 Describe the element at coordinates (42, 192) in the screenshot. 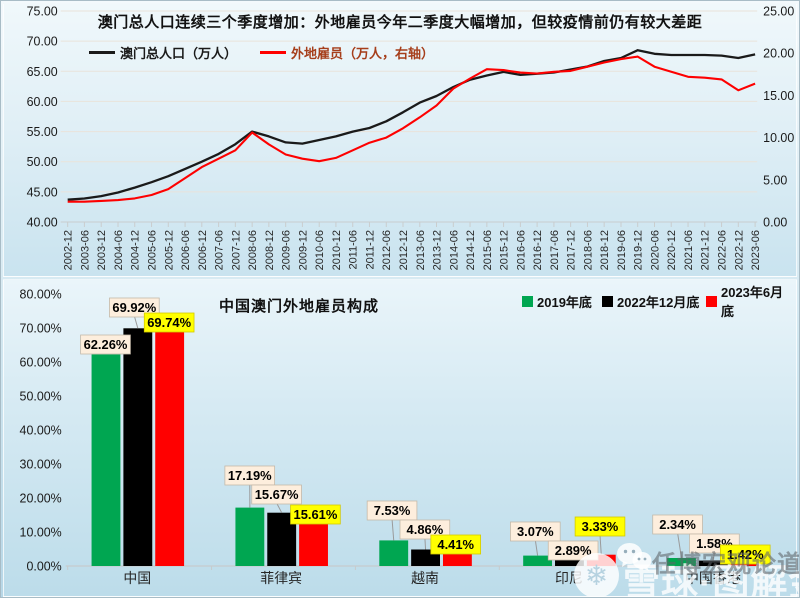

I see `left-axis-tick-label: 45.00` at that location.